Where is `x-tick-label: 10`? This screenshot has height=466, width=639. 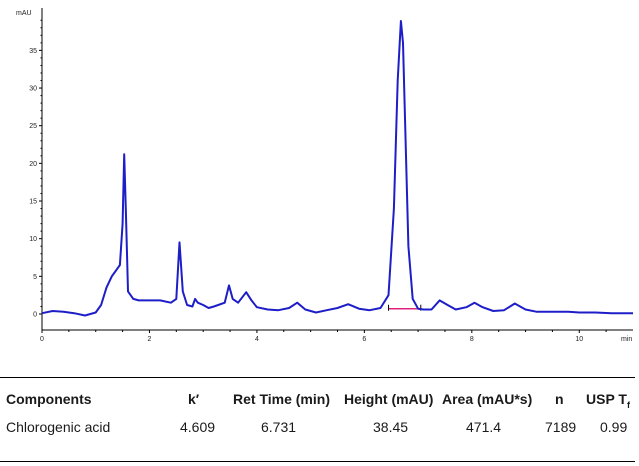 x-tick-label: 10 is located at coordinates (579, 339).